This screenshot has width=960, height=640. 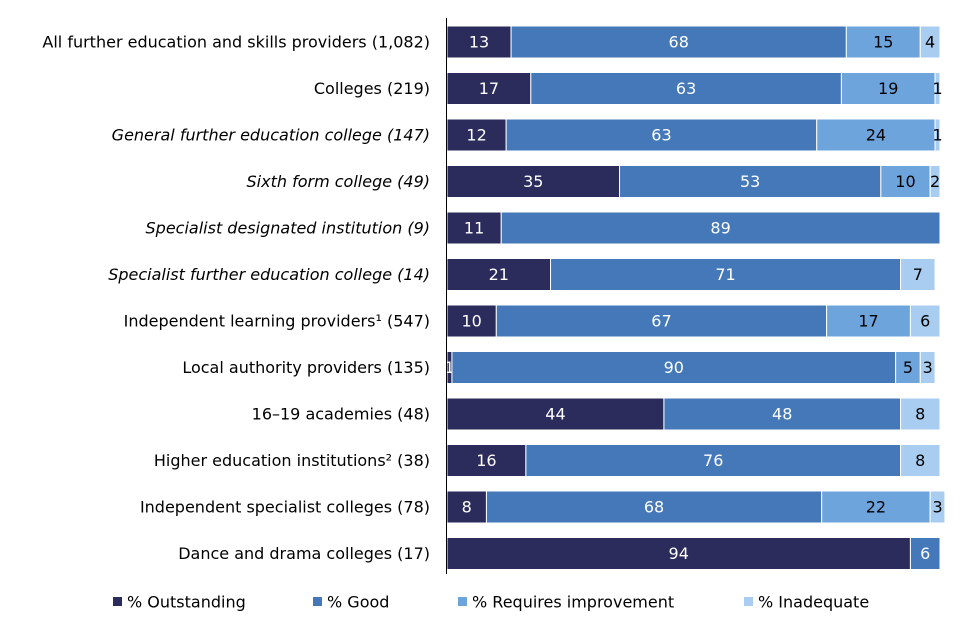 I want to click on data-label: 90, so click(x=674, y=367).